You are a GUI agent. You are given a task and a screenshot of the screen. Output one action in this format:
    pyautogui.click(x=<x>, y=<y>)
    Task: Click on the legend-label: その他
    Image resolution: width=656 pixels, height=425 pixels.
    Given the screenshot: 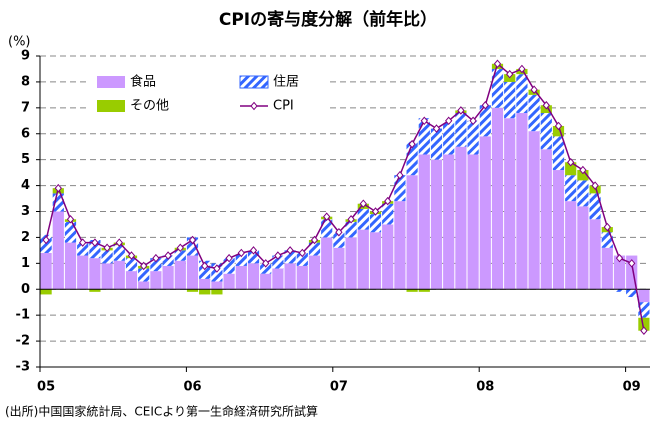 What is the action you would take?
    pyautogui.click(x=149, y=106)
    